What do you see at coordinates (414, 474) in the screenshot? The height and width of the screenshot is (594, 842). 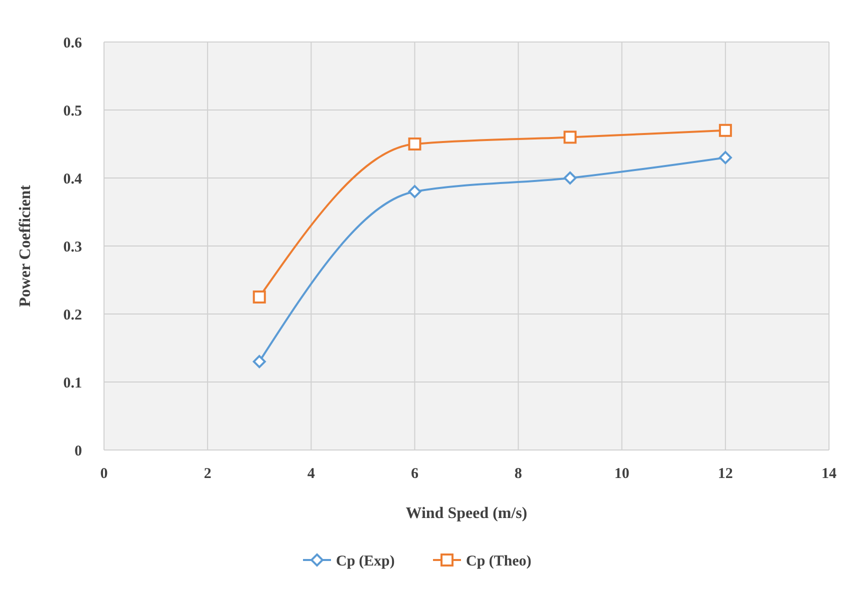 I see `x-tick-label: 6` at bounding box center [414, 474].